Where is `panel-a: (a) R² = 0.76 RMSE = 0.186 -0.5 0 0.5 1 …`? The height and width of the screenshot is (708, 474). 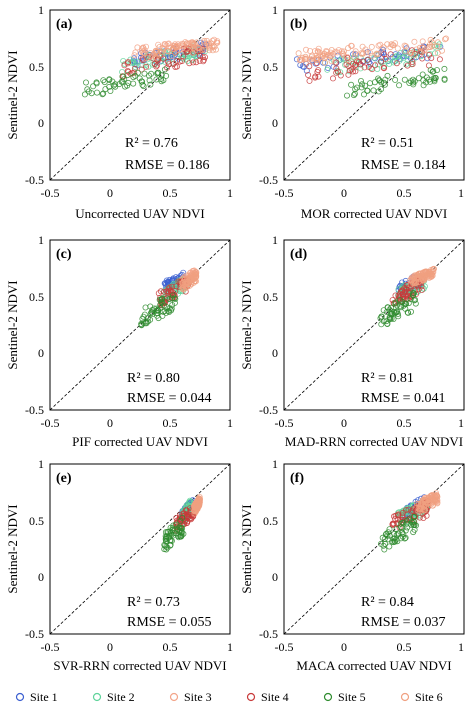 panel-a: (a) R² = 0.76 RMSE = 0.186 -0.5 0 0.5 1 … is located at coordinates (119, 112).